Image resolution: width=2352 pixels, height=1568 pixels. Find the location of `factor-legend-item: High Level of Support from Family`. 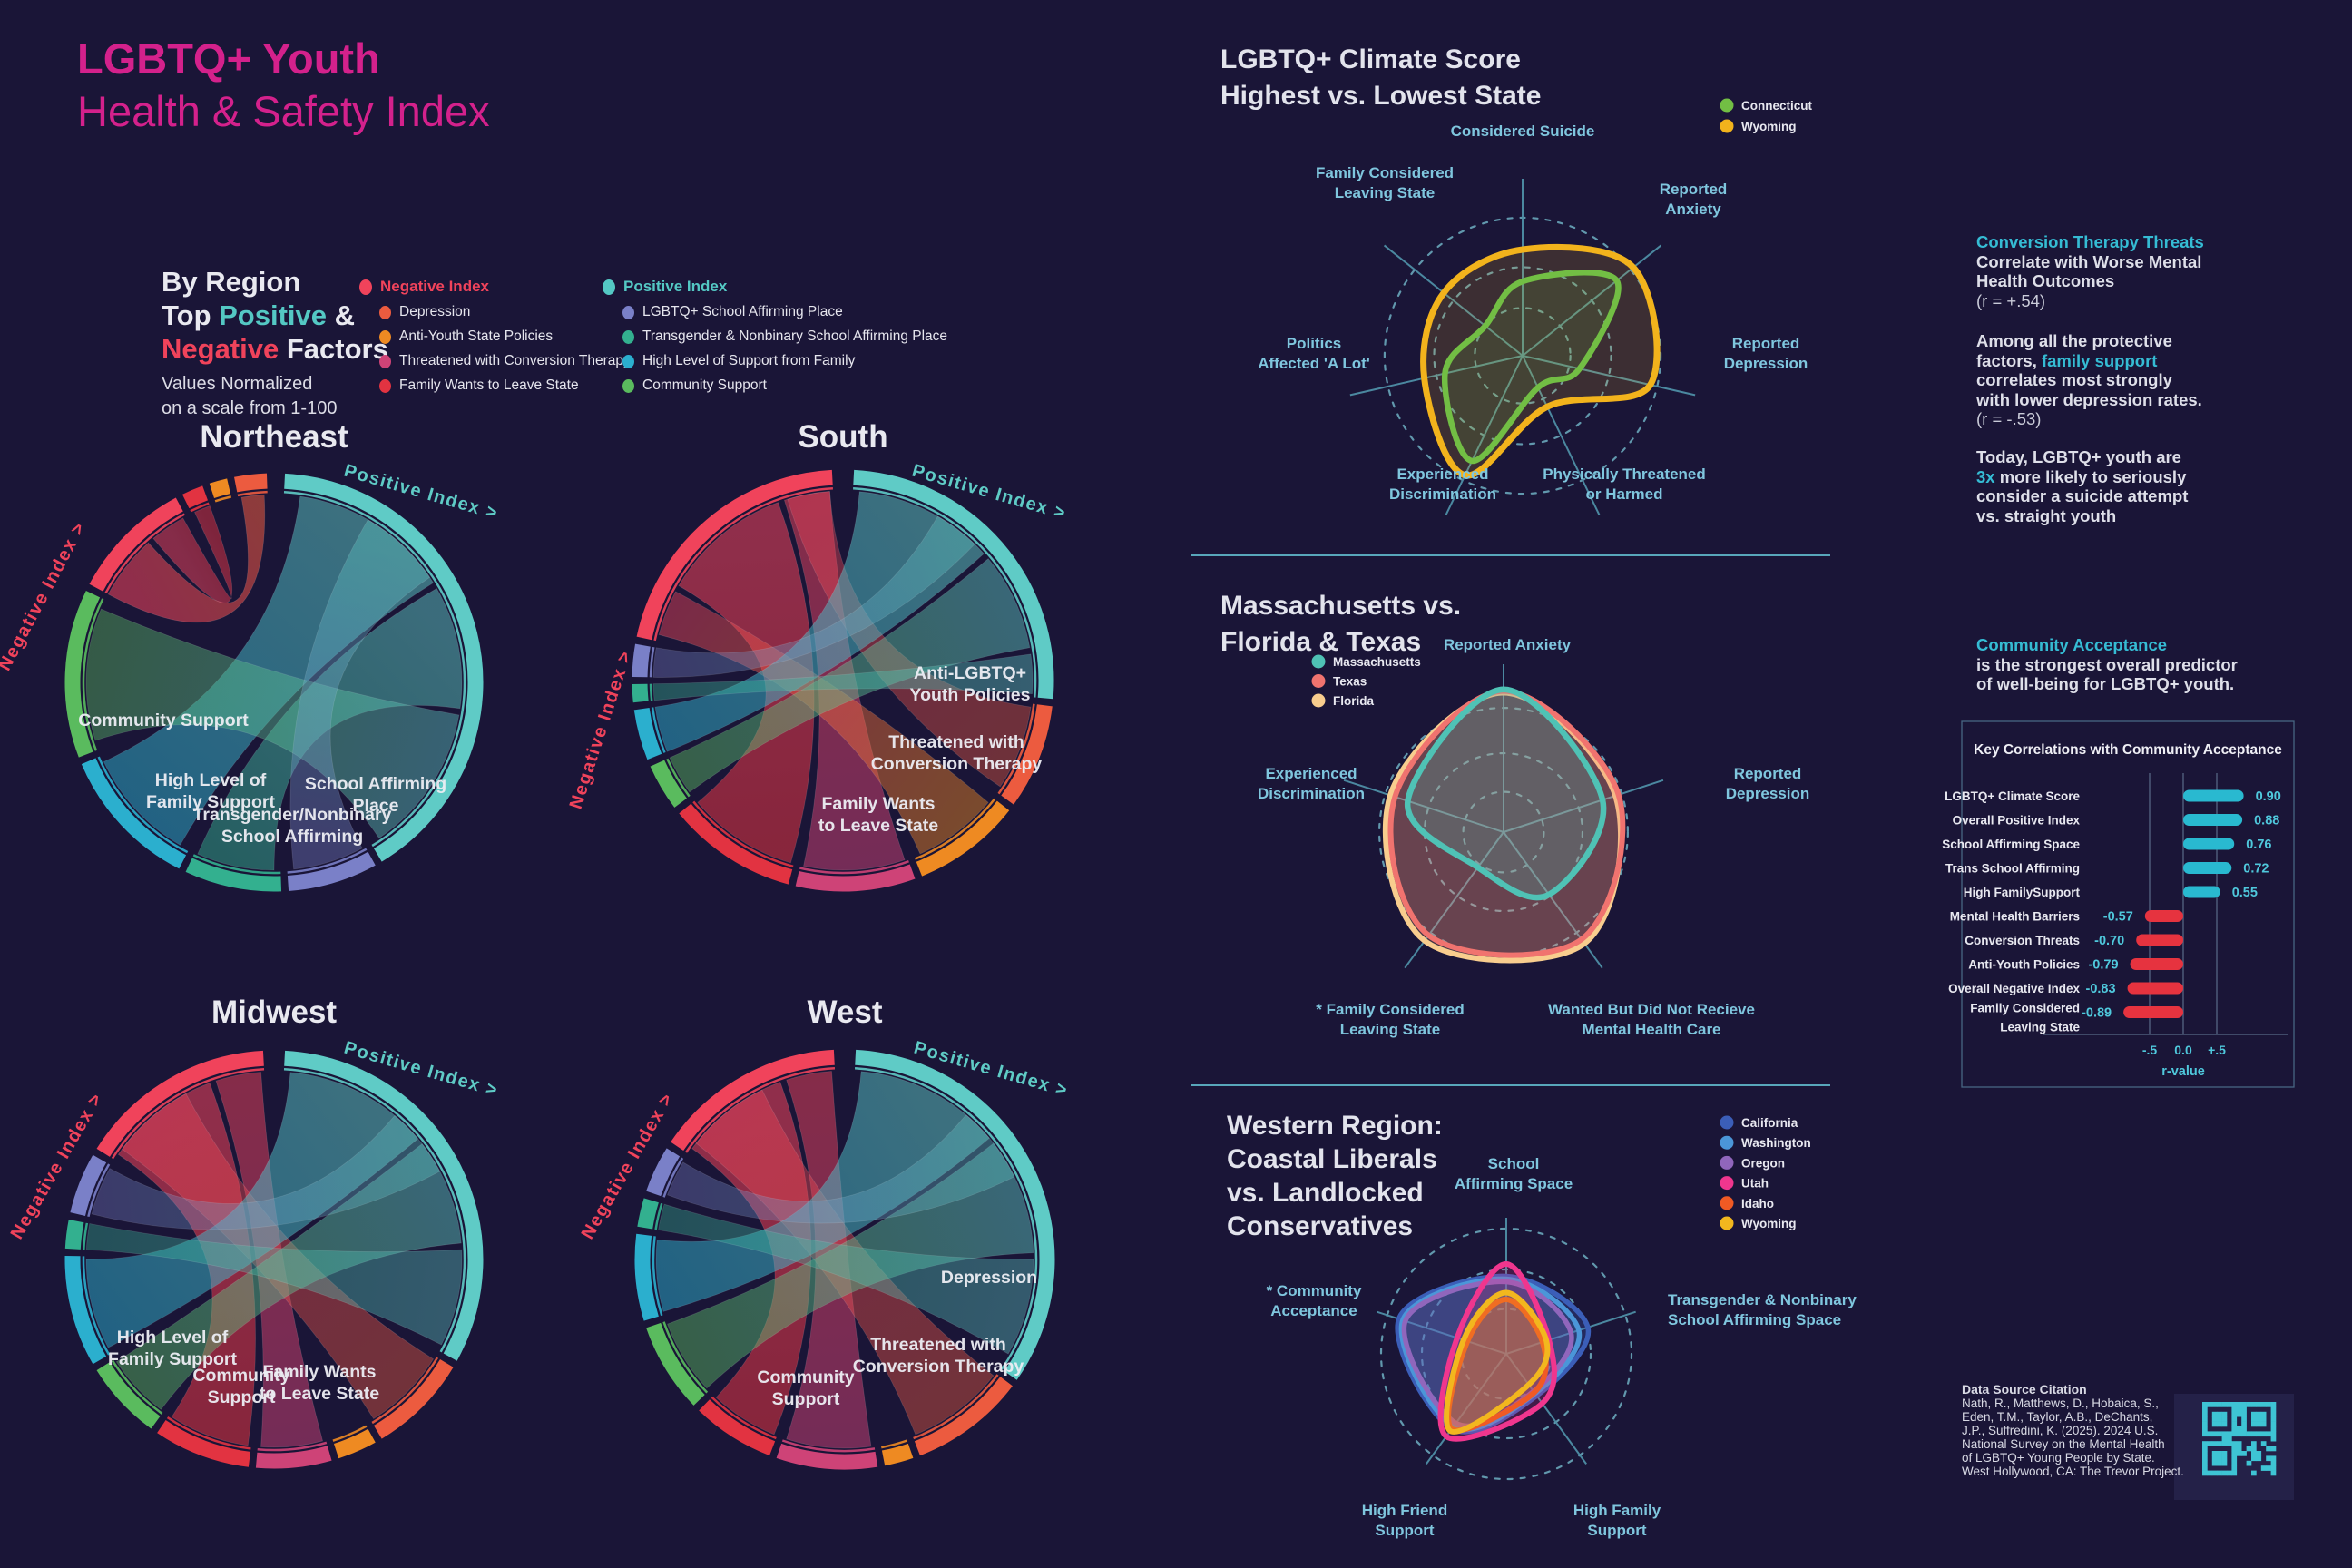

factor-legend-item: High Level of Support from Family is located at coordinates (784, 361).